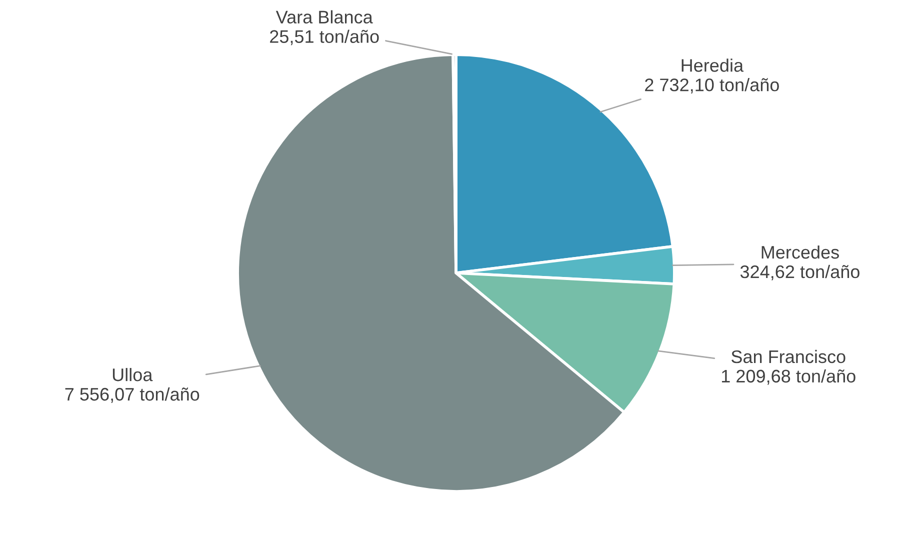 This screenshot has width=912, height=546. I want to click on slice-label: San Francisco, so click(788, 357).